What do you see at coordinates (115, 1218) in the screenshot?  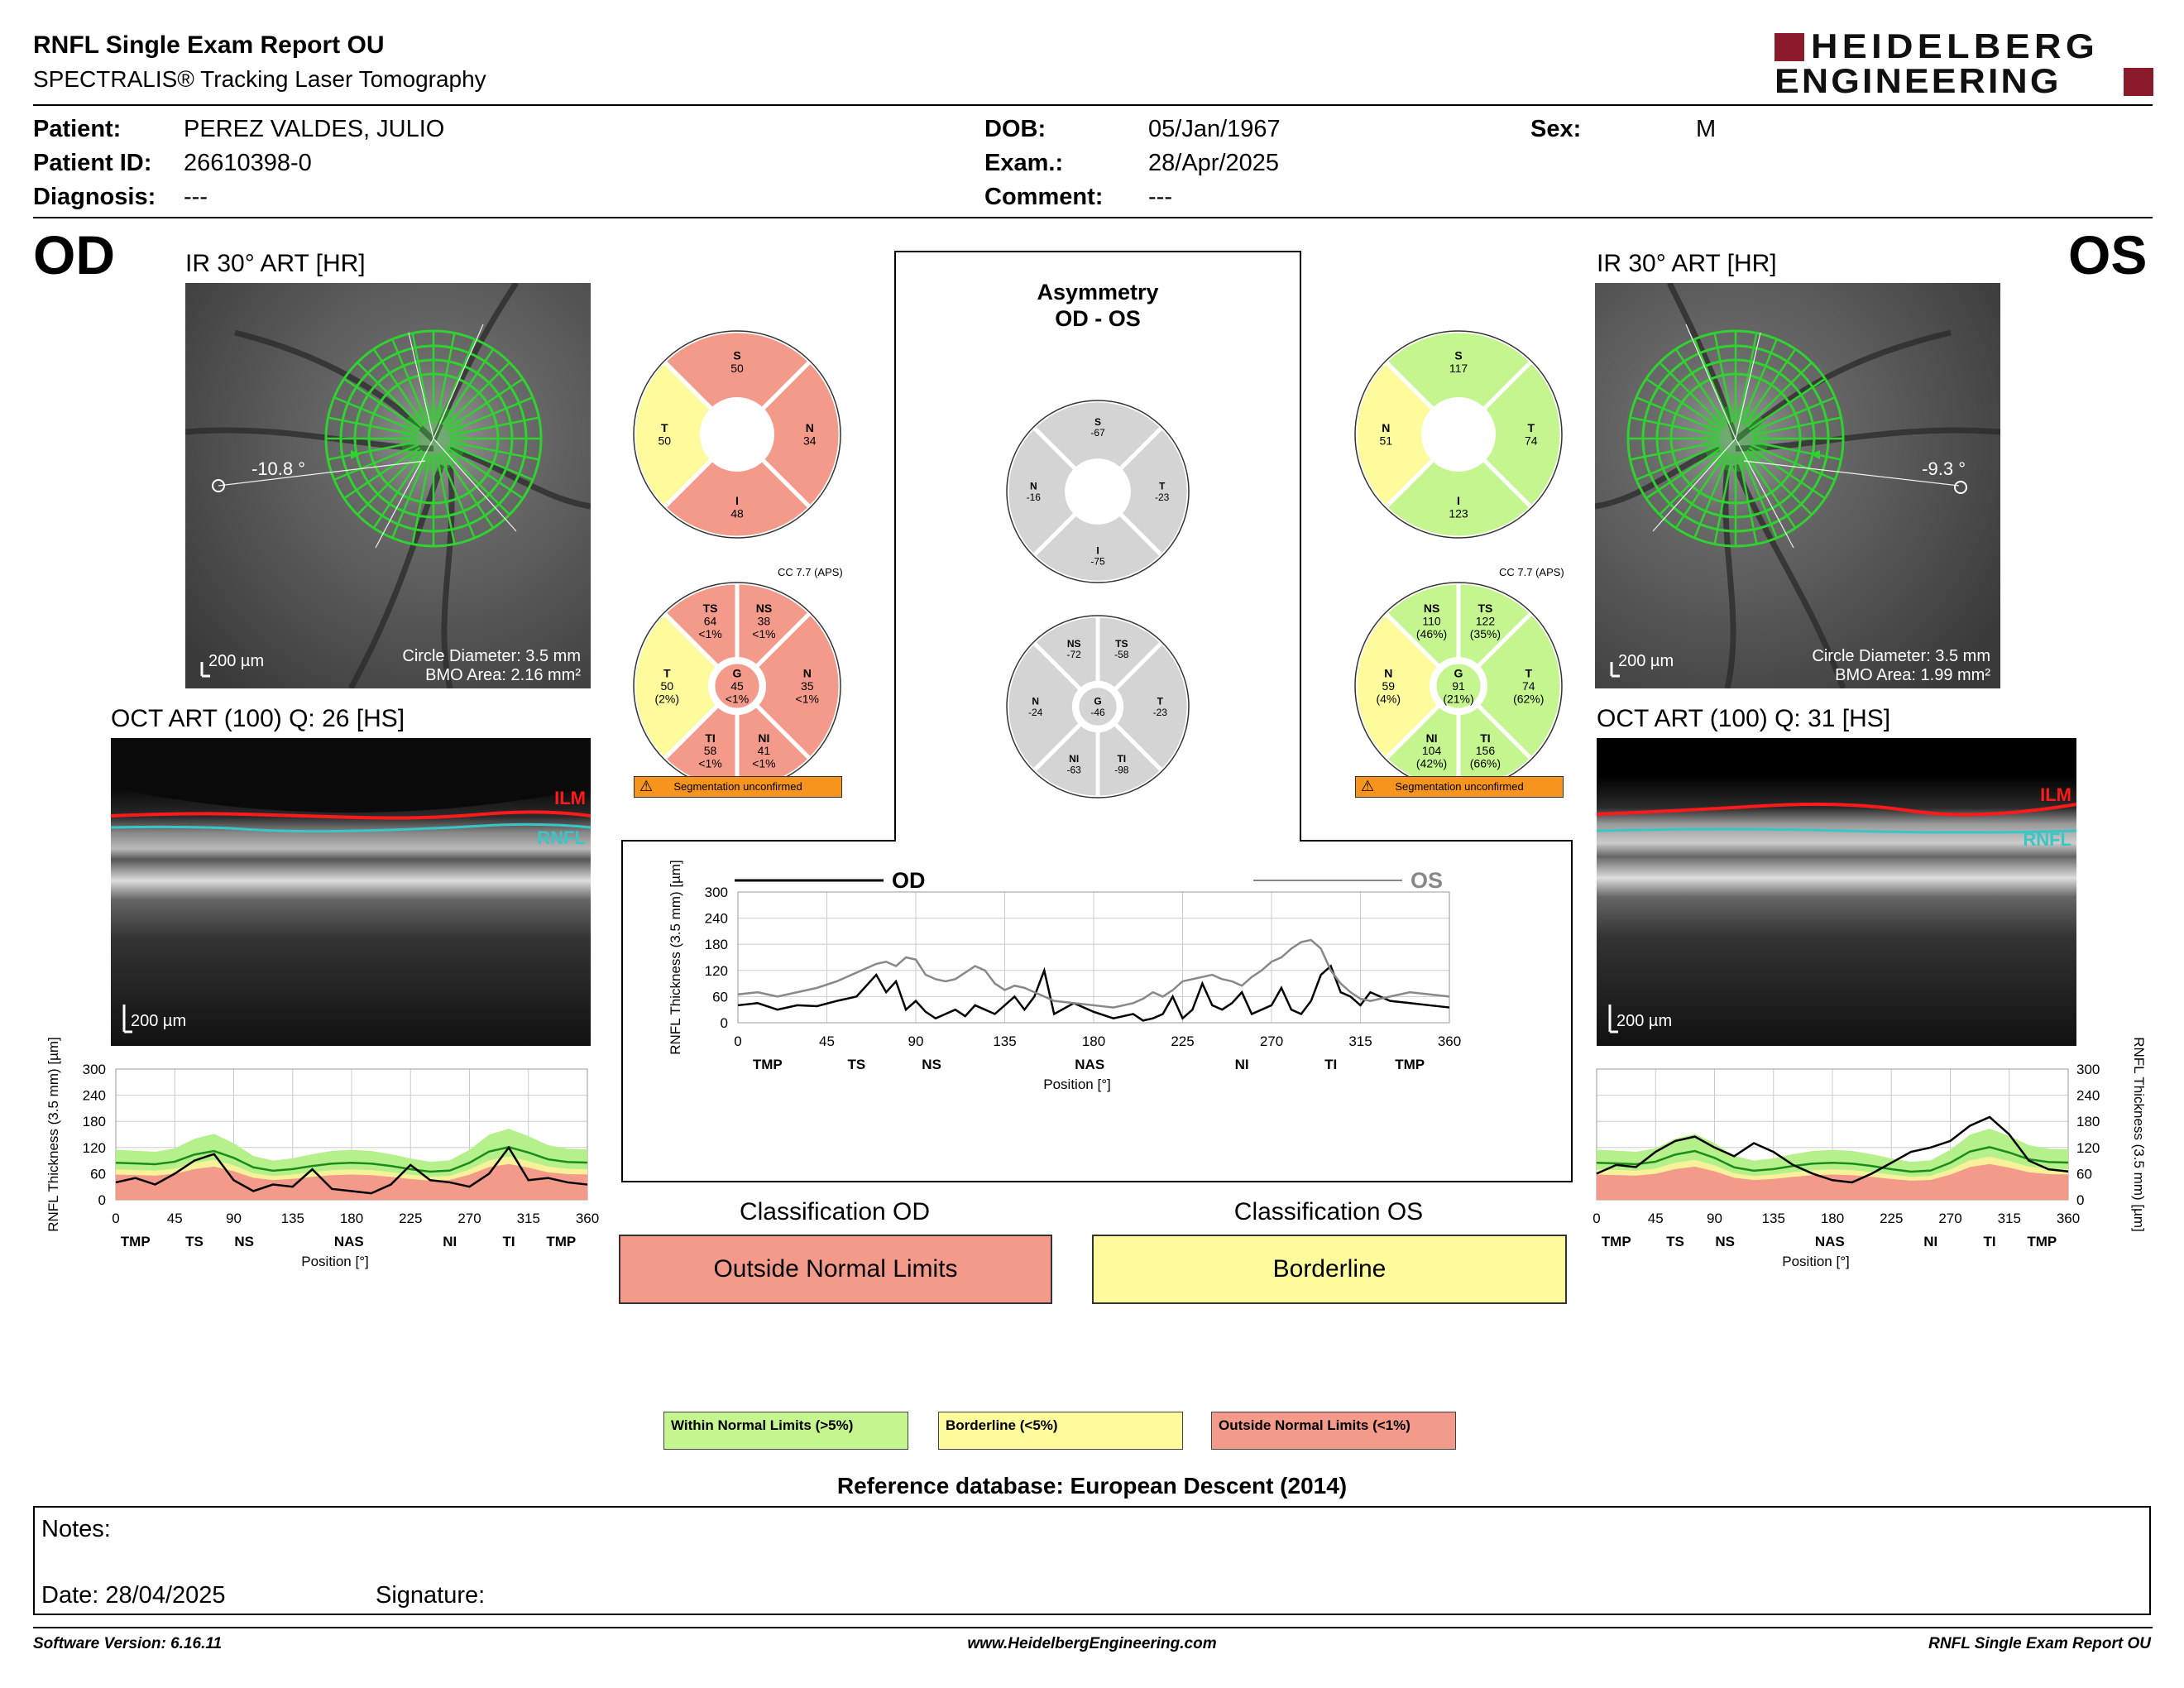 I see `chart-od-xtick-0: 0` at bounding box center [115, 1218].